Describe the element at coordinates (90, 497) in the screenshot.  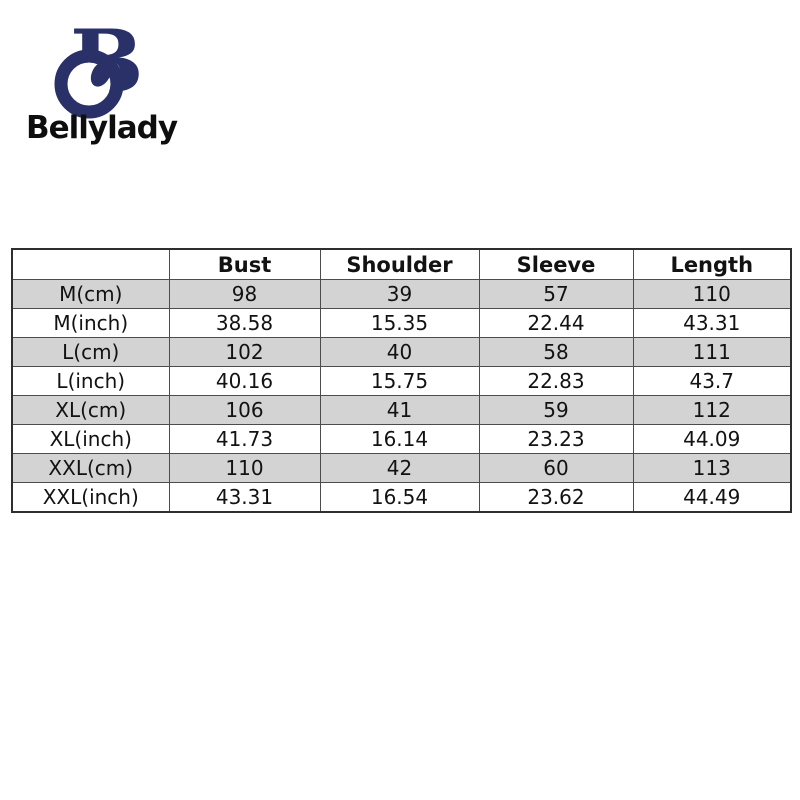
I see `row-label: XXL(inch)` at that location.